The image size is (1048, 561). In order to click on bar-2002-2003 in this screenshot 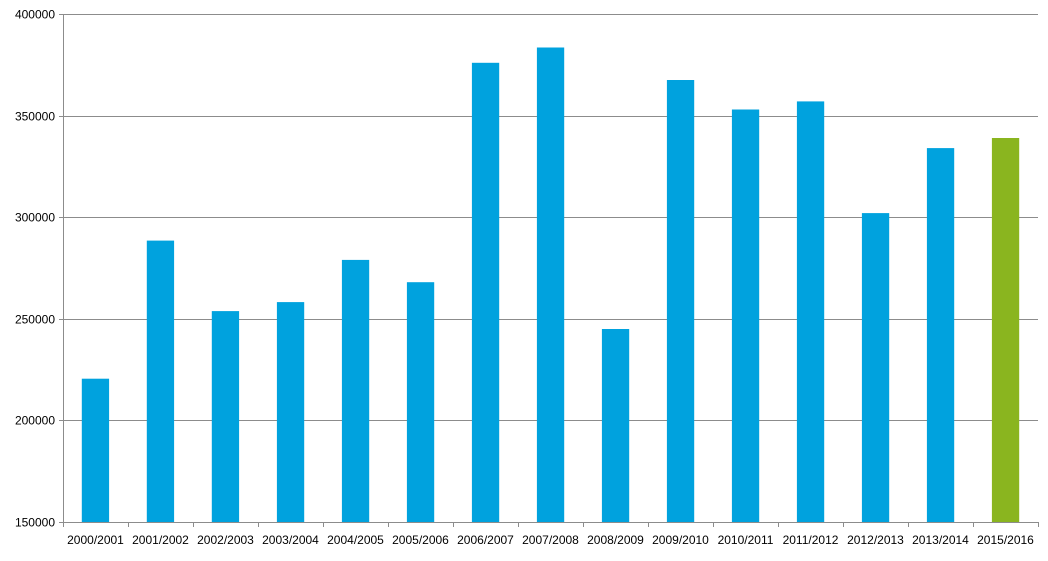, I will do `click(225, 416)`.